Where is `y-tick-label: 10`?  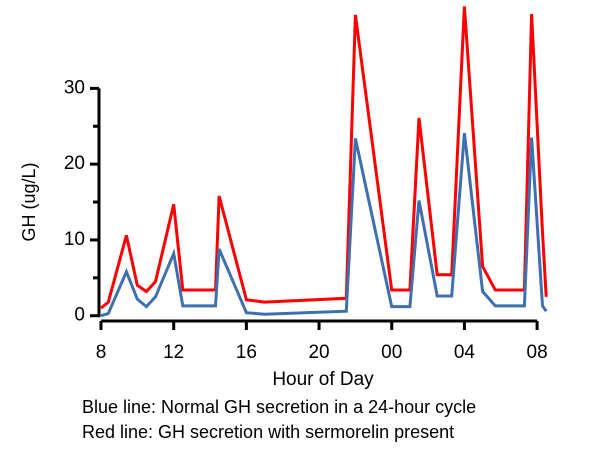
y-tick-label: 10 is located at coordinates (74, 239).